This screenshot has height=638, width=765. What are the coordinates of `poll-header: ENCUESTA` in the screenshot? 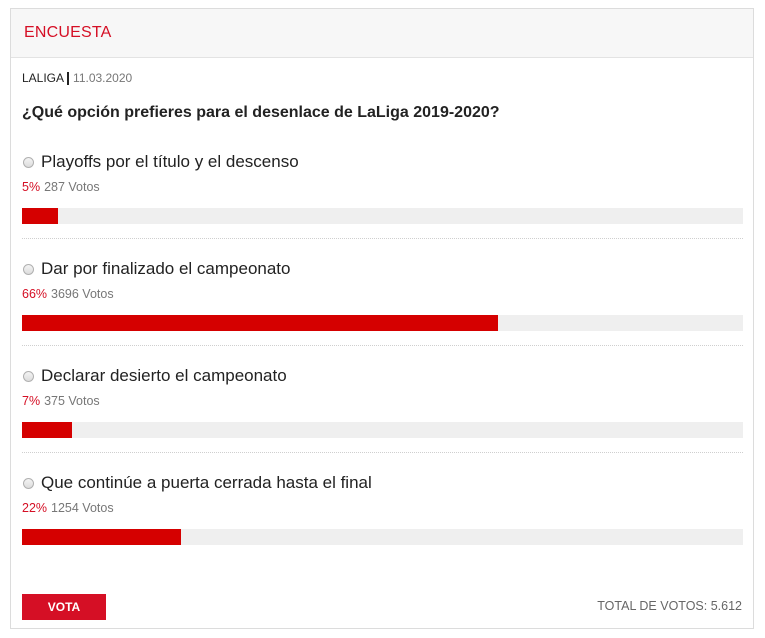 It's located at (382, 33).